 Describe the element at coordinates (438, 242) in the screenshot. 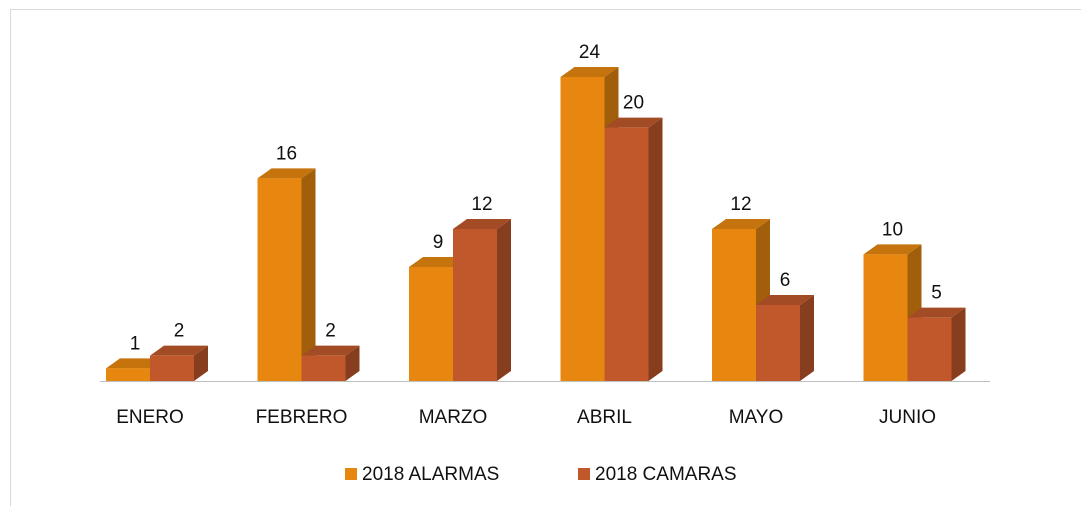

I see `data-label: 9` at that location.